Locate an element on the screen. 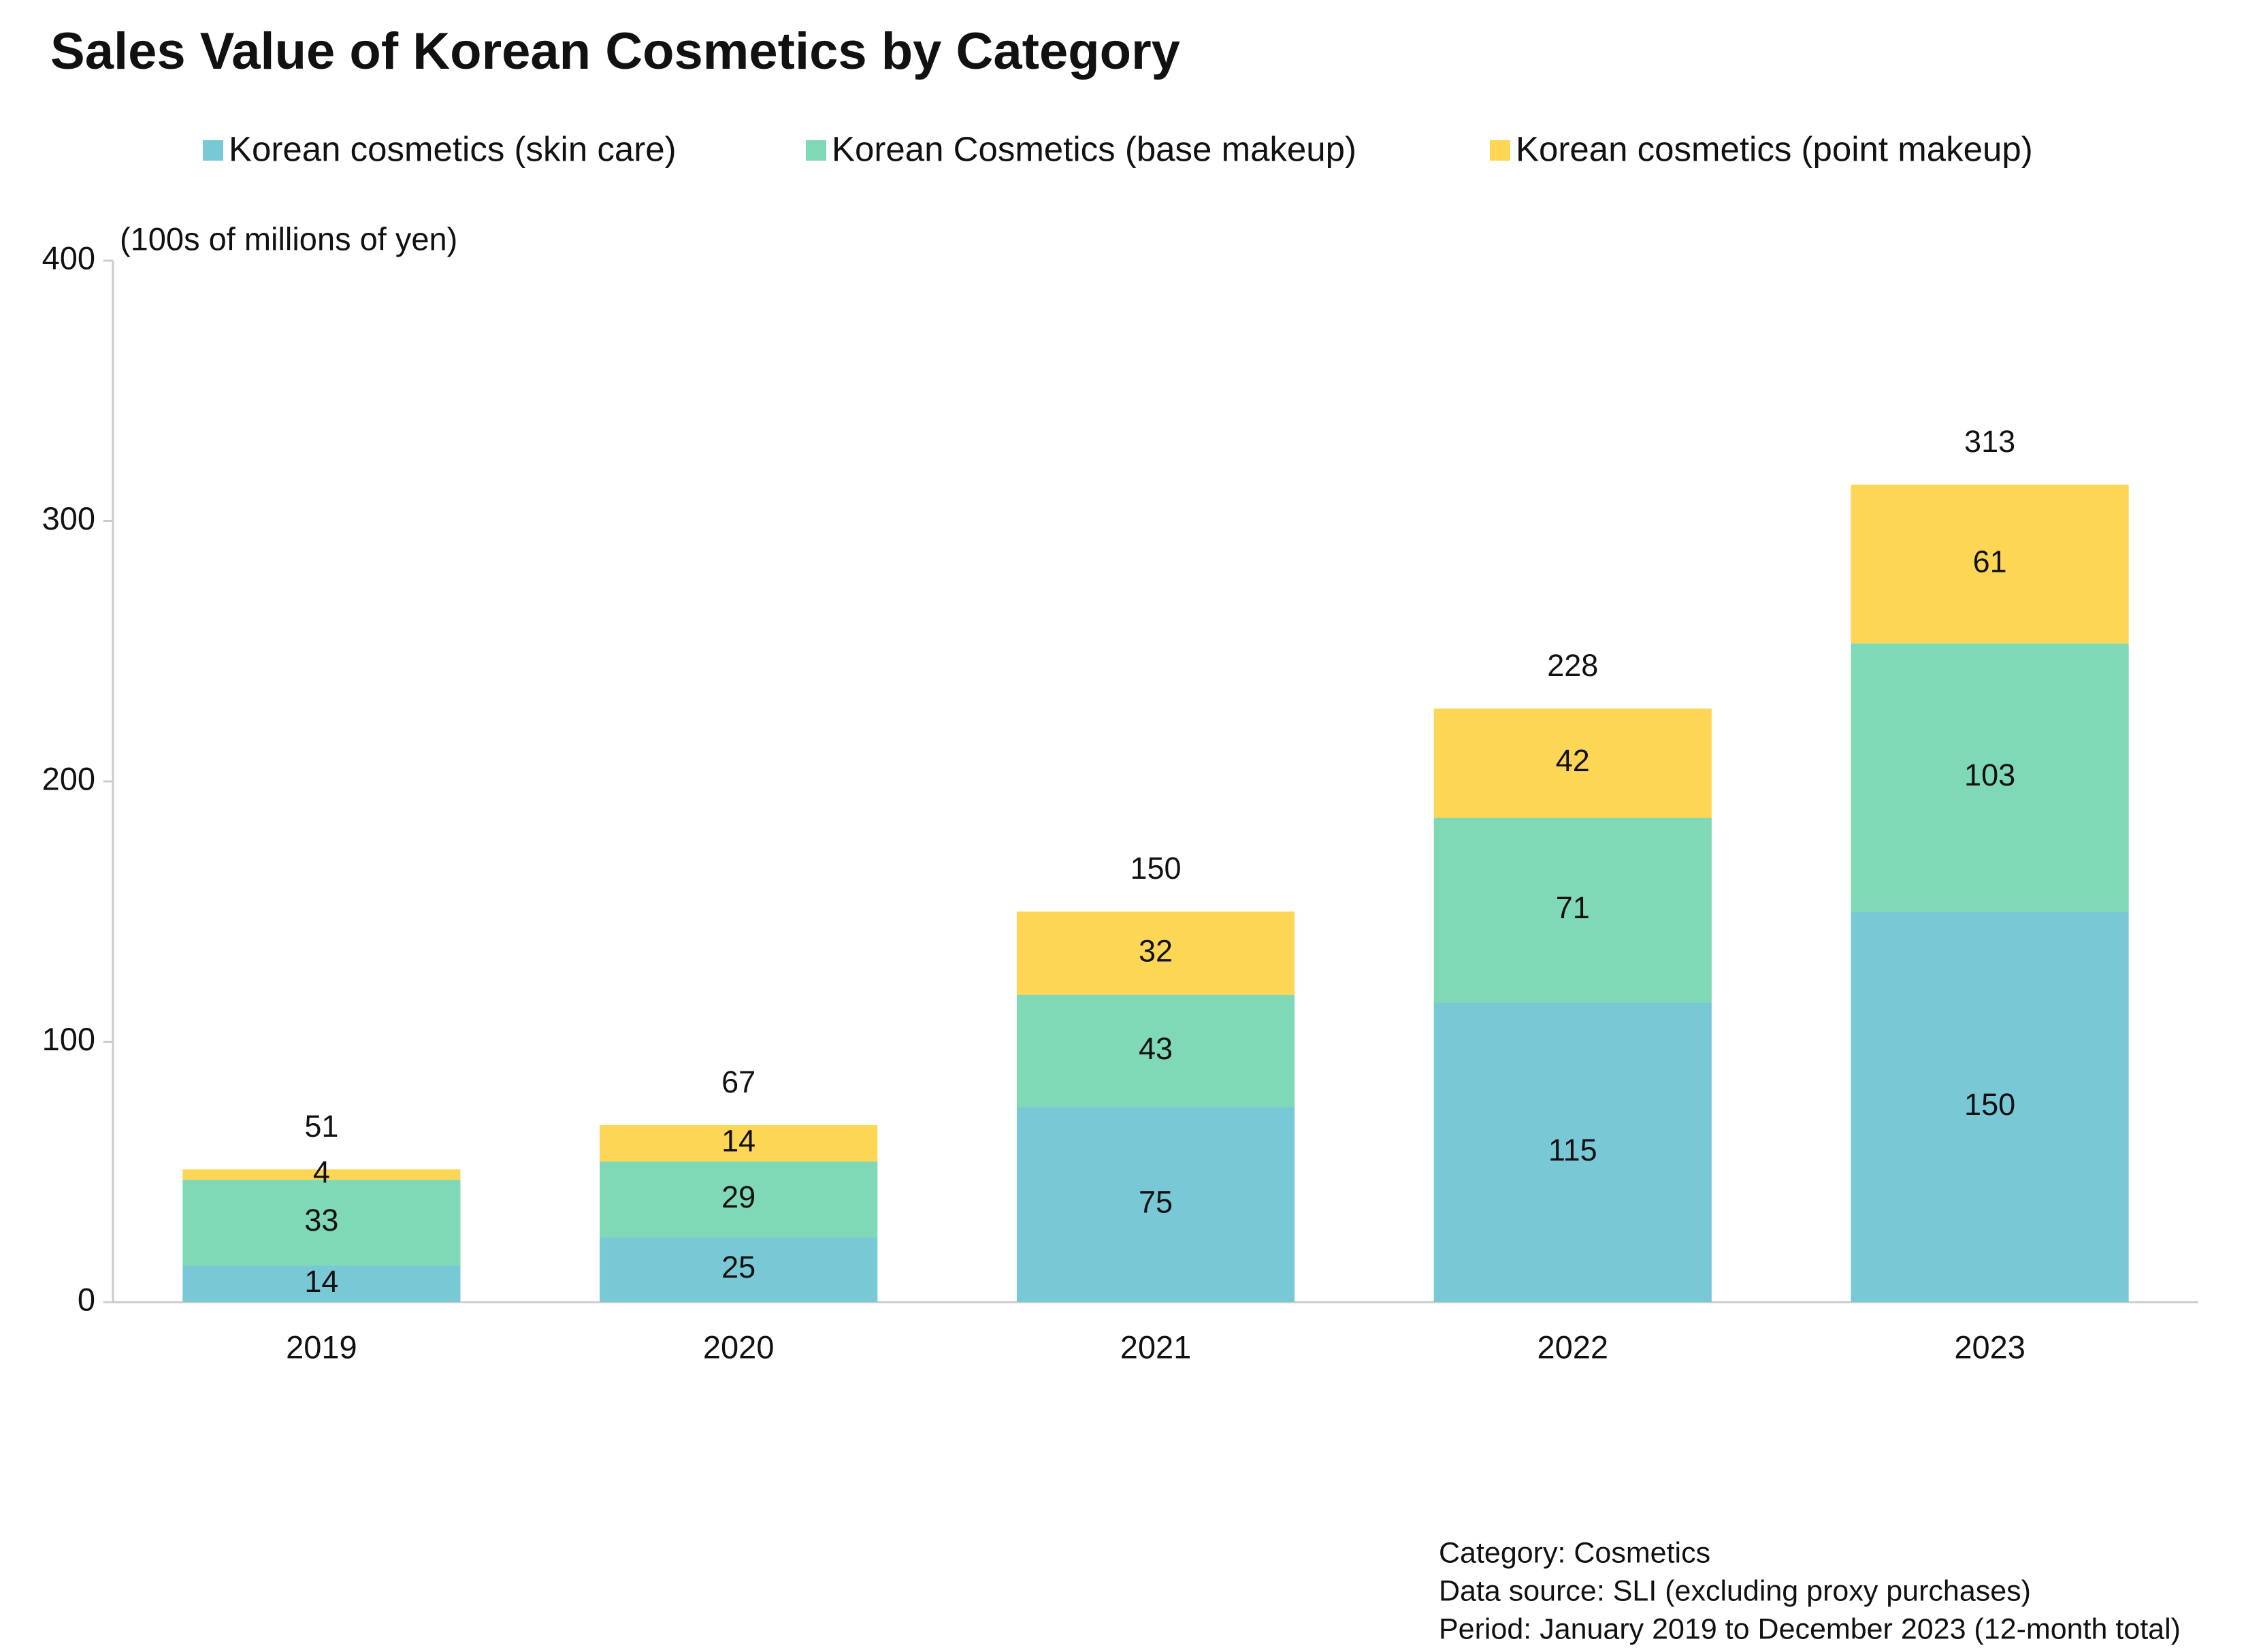 The width and height of the screenshot is (2246, 1652). x-tick-label: 2021 is located at coordinates (1156, 1347).